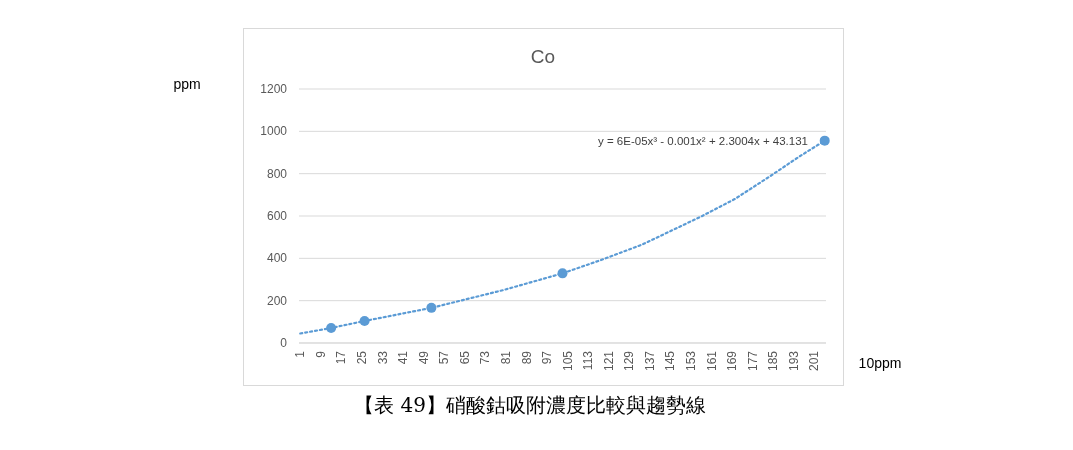 Image resolution: width=1073 pixels, height=450 pixels. What do you see at coordinates (793, 361) in the screenshot?
I see `x-tick-label: 193` at bounding box center [793, 361].